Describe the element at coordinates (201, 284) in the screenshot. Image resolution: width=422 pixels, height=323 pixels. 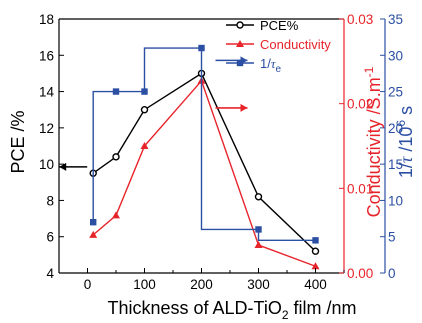
I see `x-tick-label: 200` at that location.